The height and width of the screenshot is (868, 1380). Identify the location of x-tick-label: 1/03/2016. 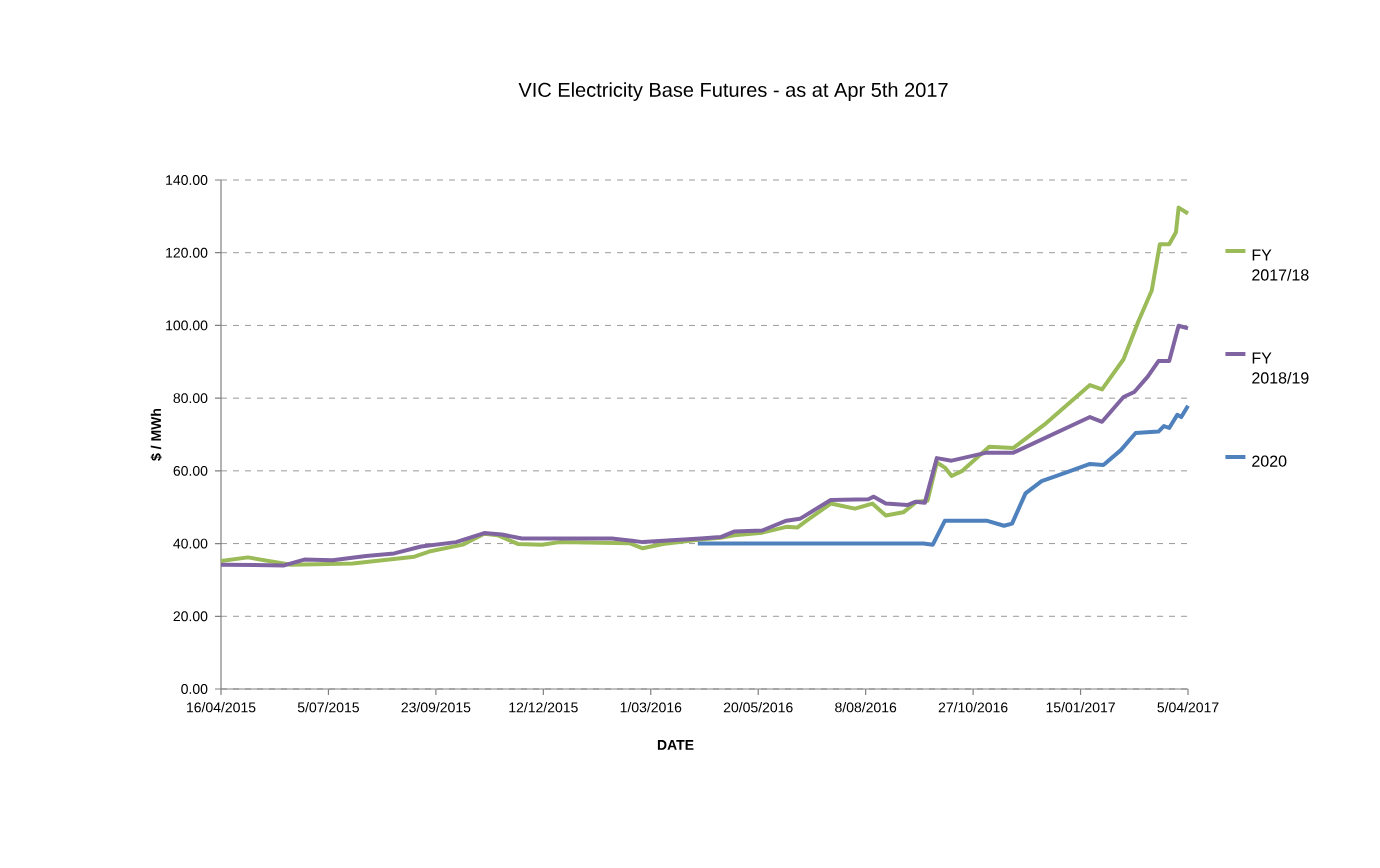
(651, 707).